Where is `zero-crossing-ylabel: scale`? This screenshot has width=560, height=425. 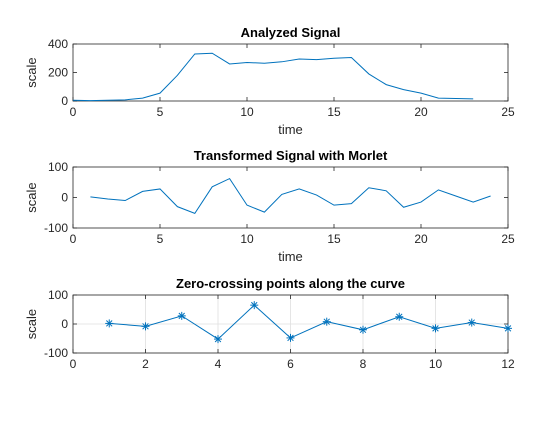 zero-crossing-ylabel: scale is located at coordinates (31, 324).